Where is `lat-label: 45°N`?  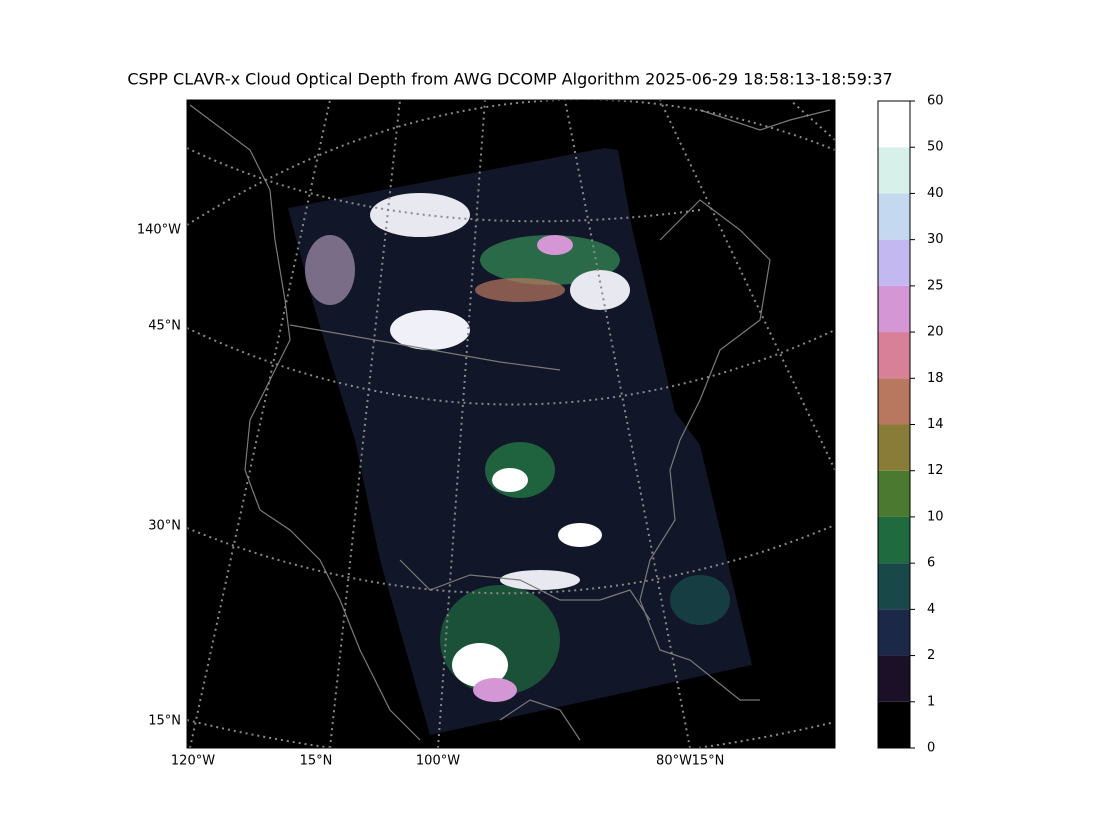 lat-label: 45°N is located at coordinates (164, 326).